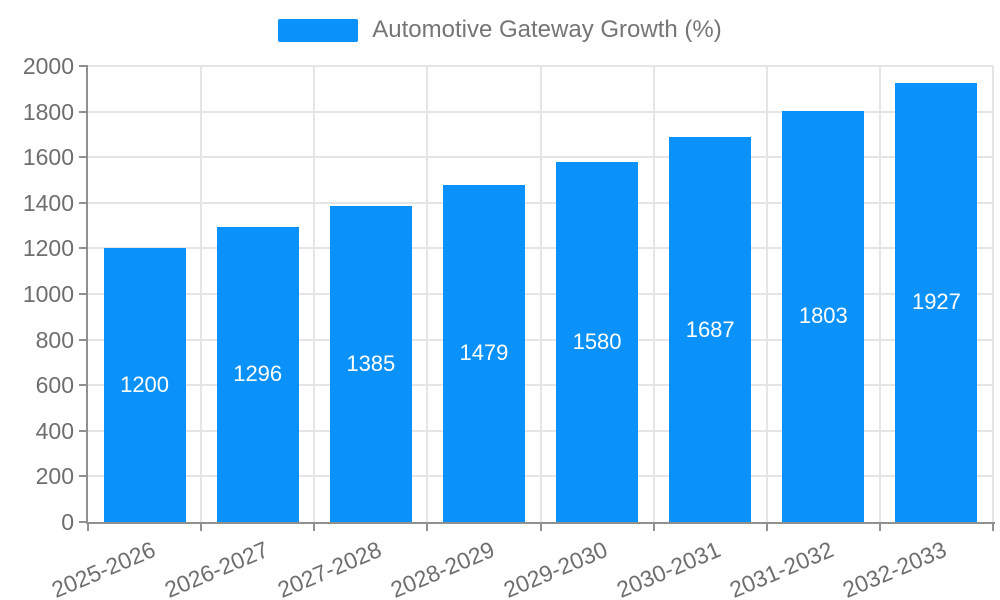 The height and width of the screenshot is (600, 1000). I want to click on bar-value-label: 1687, so click(710, 329).